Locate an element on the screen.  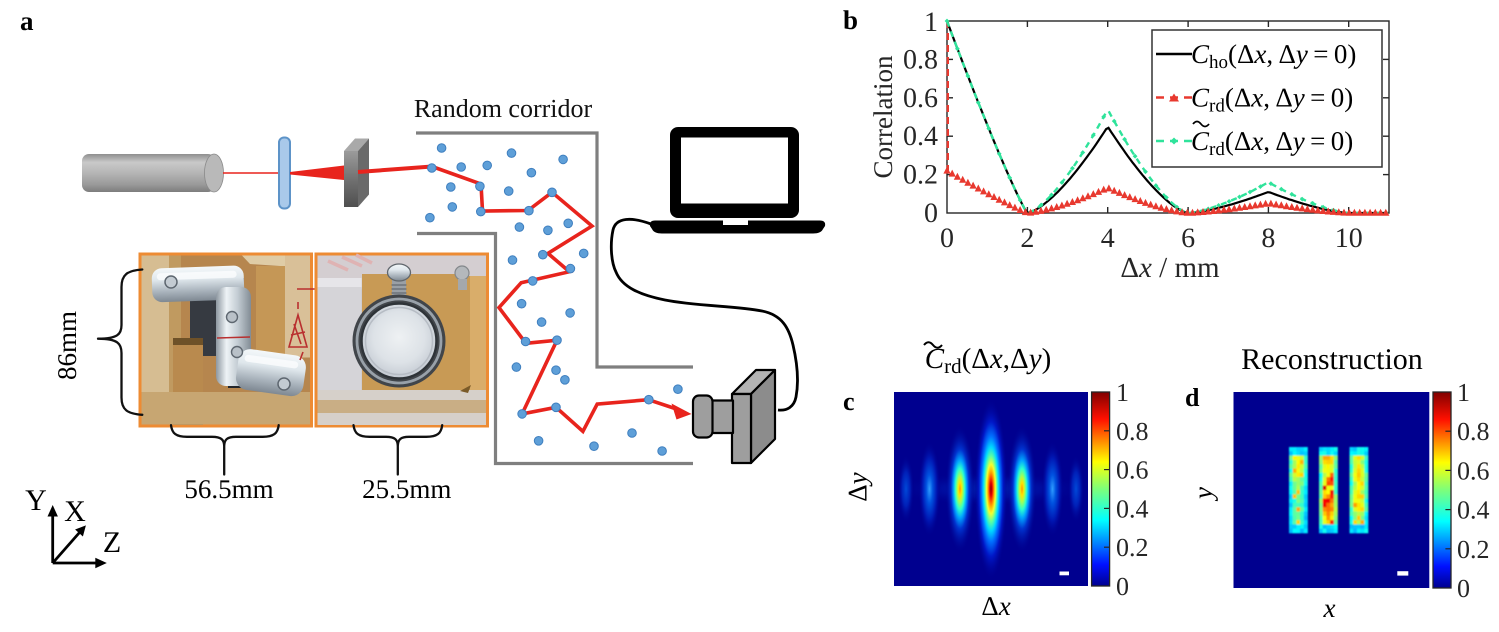
svg-text: Δx is located at coordinates (995, 606).